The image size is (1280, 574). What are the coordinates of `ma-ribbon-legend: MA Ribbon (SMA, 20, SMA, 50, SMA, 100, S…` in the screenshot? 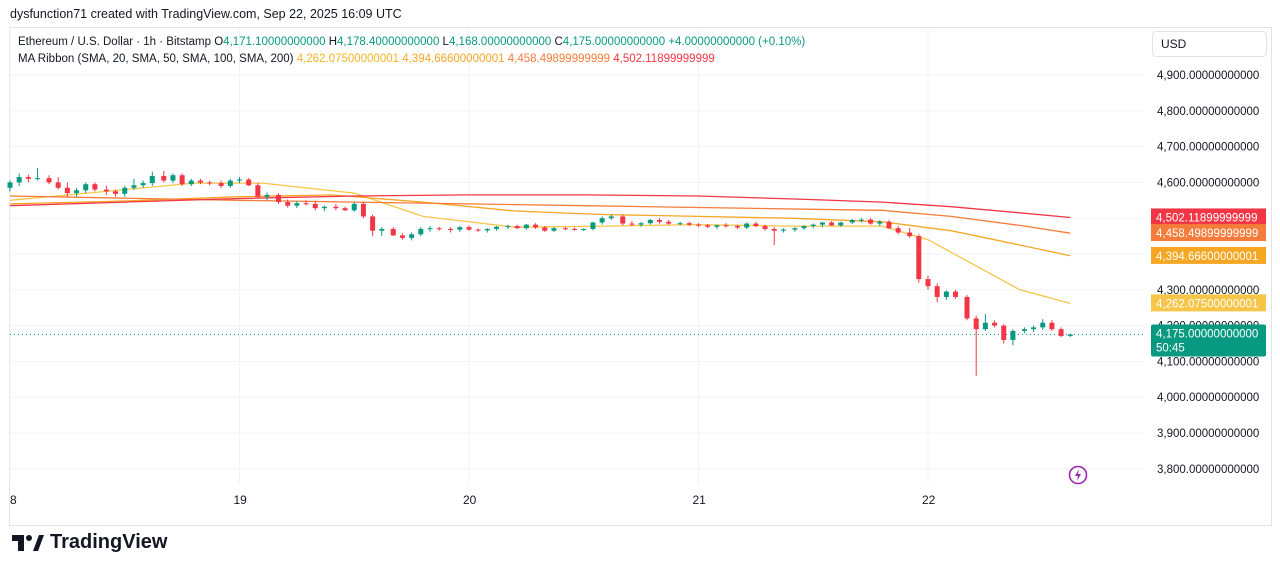 It's located at (366, 59).